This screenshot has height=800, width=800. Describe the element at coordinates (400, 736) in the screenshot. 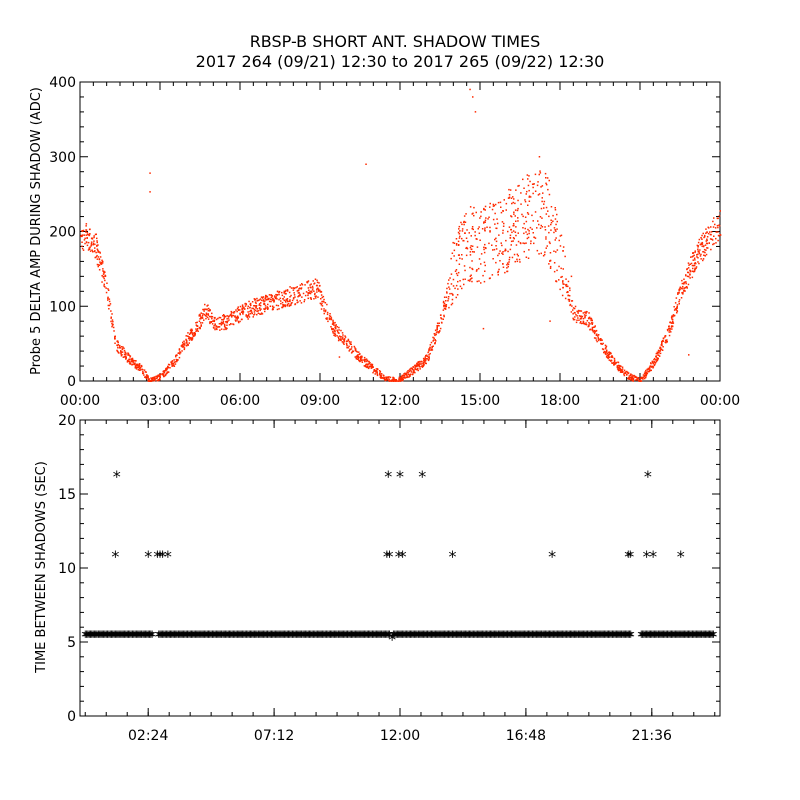

I see `interval-xtick-label: 12:00` at that location.